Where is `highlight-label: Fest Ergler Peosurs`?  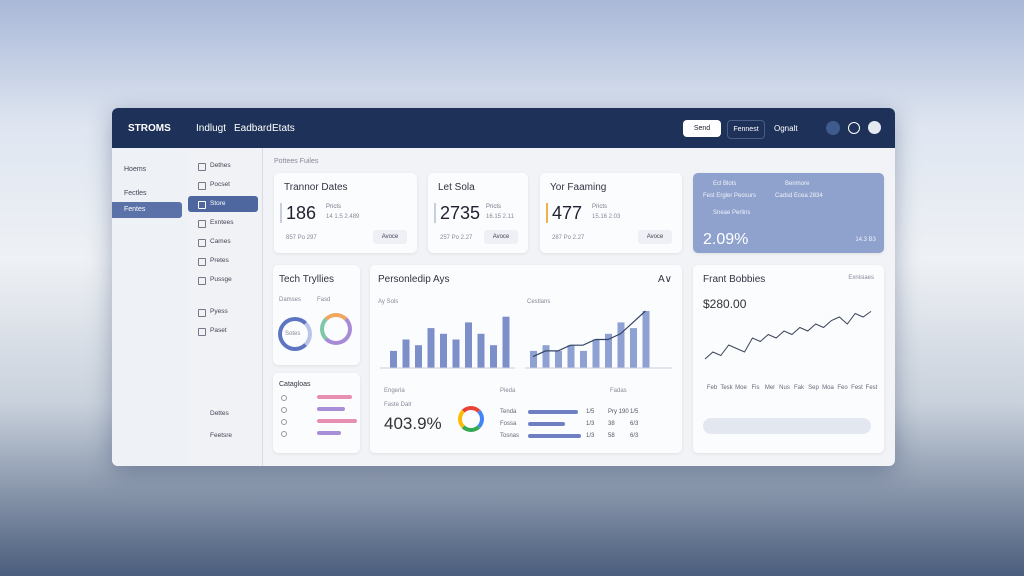 highlight-label: Fest Ergler Peosurs is located at coordinates (730, 196).